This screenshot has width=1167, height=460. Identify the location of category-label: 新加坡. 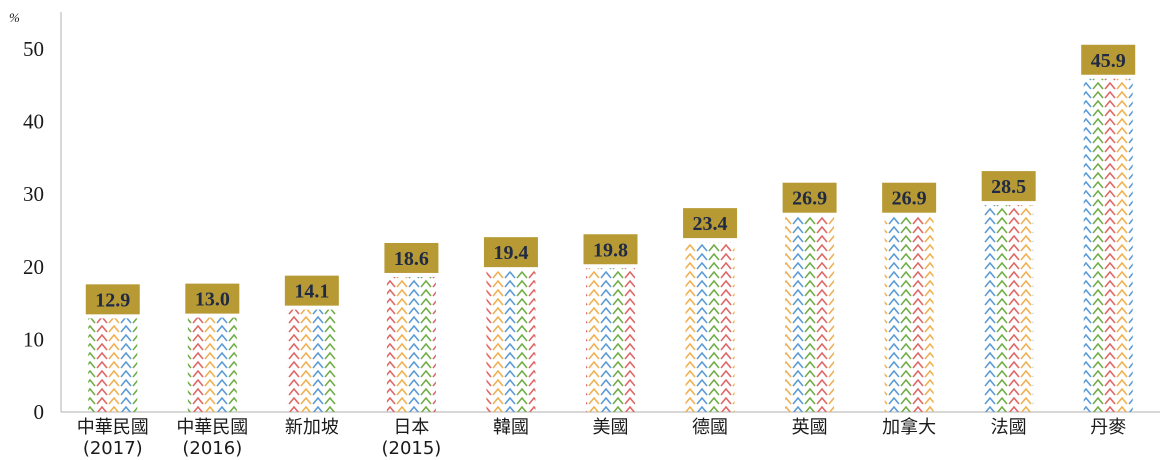
(312, 427).